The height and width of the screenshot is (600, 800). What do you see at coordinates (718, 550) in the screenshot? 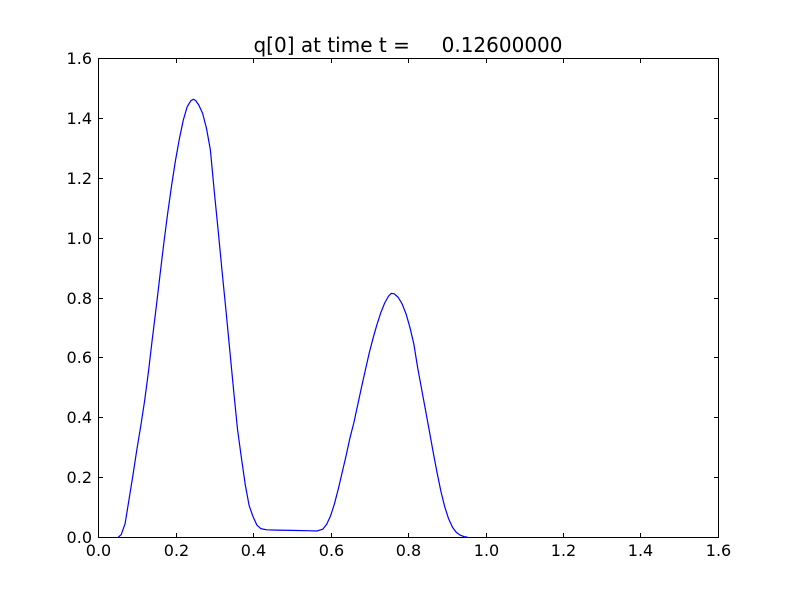
I see `x-tick-label: 1.6` at bounding box center [718, 550].